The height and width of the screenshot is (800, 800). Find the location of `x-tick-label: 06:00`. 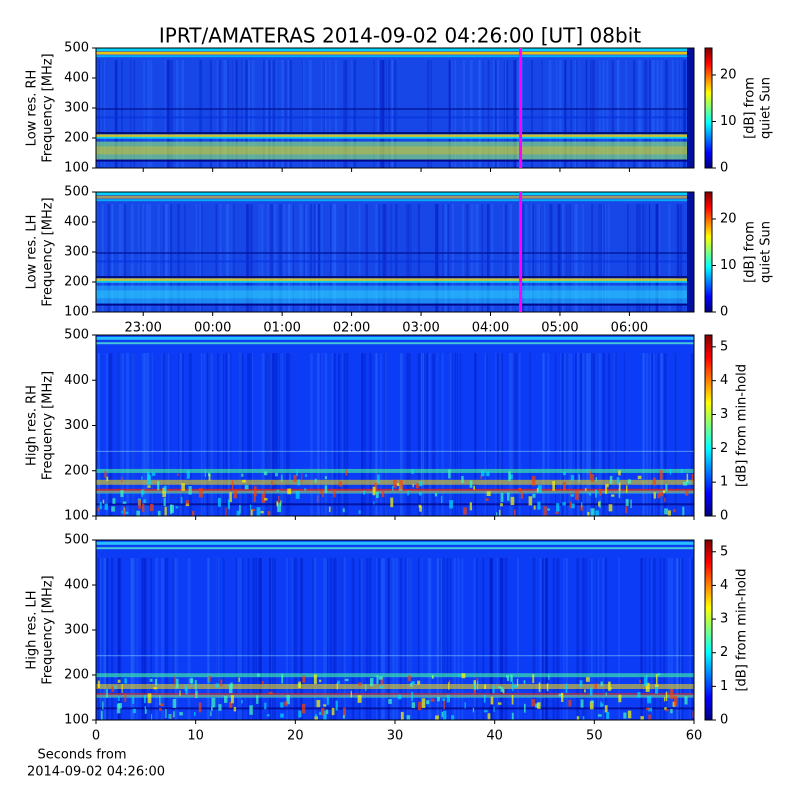

x-tick-label: 06:00 is located at coordinates (629, 328).